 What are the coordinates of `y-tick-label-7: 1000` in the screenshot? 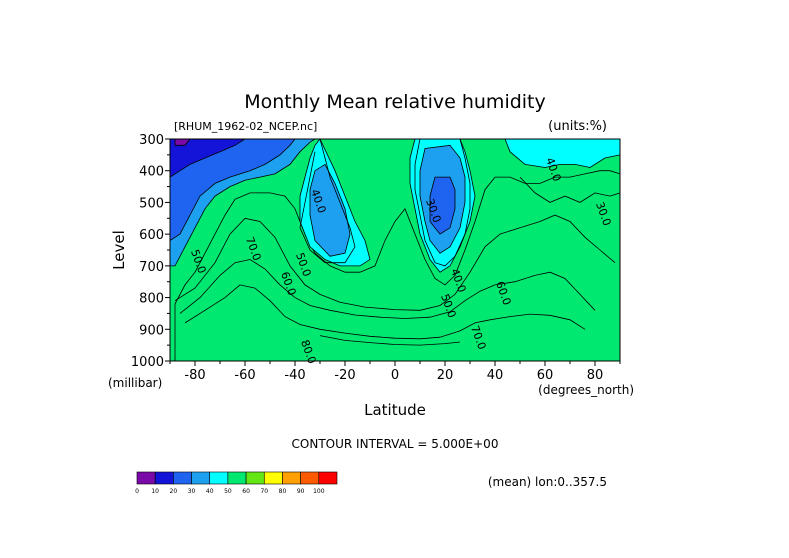 It's located at (147, 362).